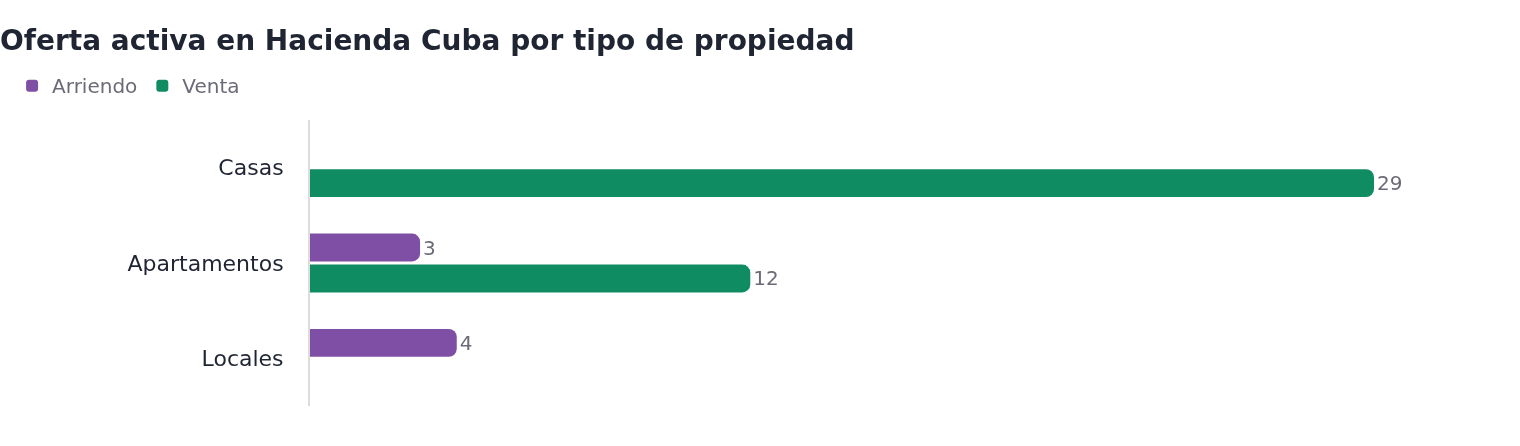 This screenshot has width=1520, height=446. Describe the element at coordinates (205, 263) in the screenshot. I see `y-tick-label: Apartamentos` at that location.